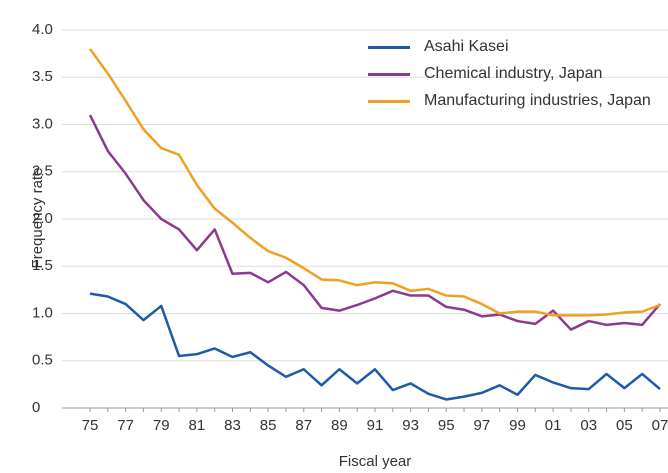 The width and height of the screenshot is (668, 473). I want to click on legend-label: Chemical industry, Japan, so click(513, 73).